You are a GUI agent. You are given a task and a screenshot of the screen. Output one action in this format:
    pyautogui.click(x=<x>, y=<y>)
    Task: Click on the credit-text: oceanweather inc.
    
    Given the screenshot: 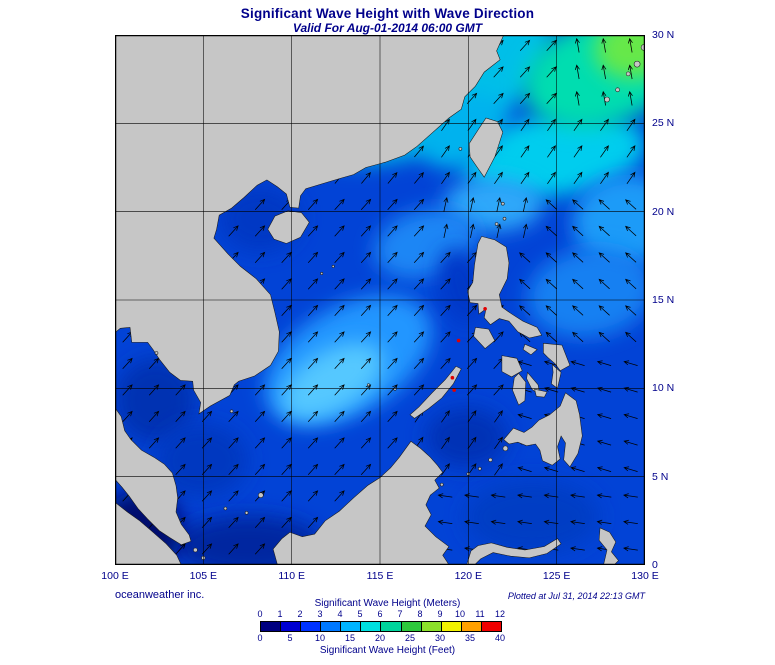 What is the action you would take?
    pyautogui.click(x=160, y=595)
    